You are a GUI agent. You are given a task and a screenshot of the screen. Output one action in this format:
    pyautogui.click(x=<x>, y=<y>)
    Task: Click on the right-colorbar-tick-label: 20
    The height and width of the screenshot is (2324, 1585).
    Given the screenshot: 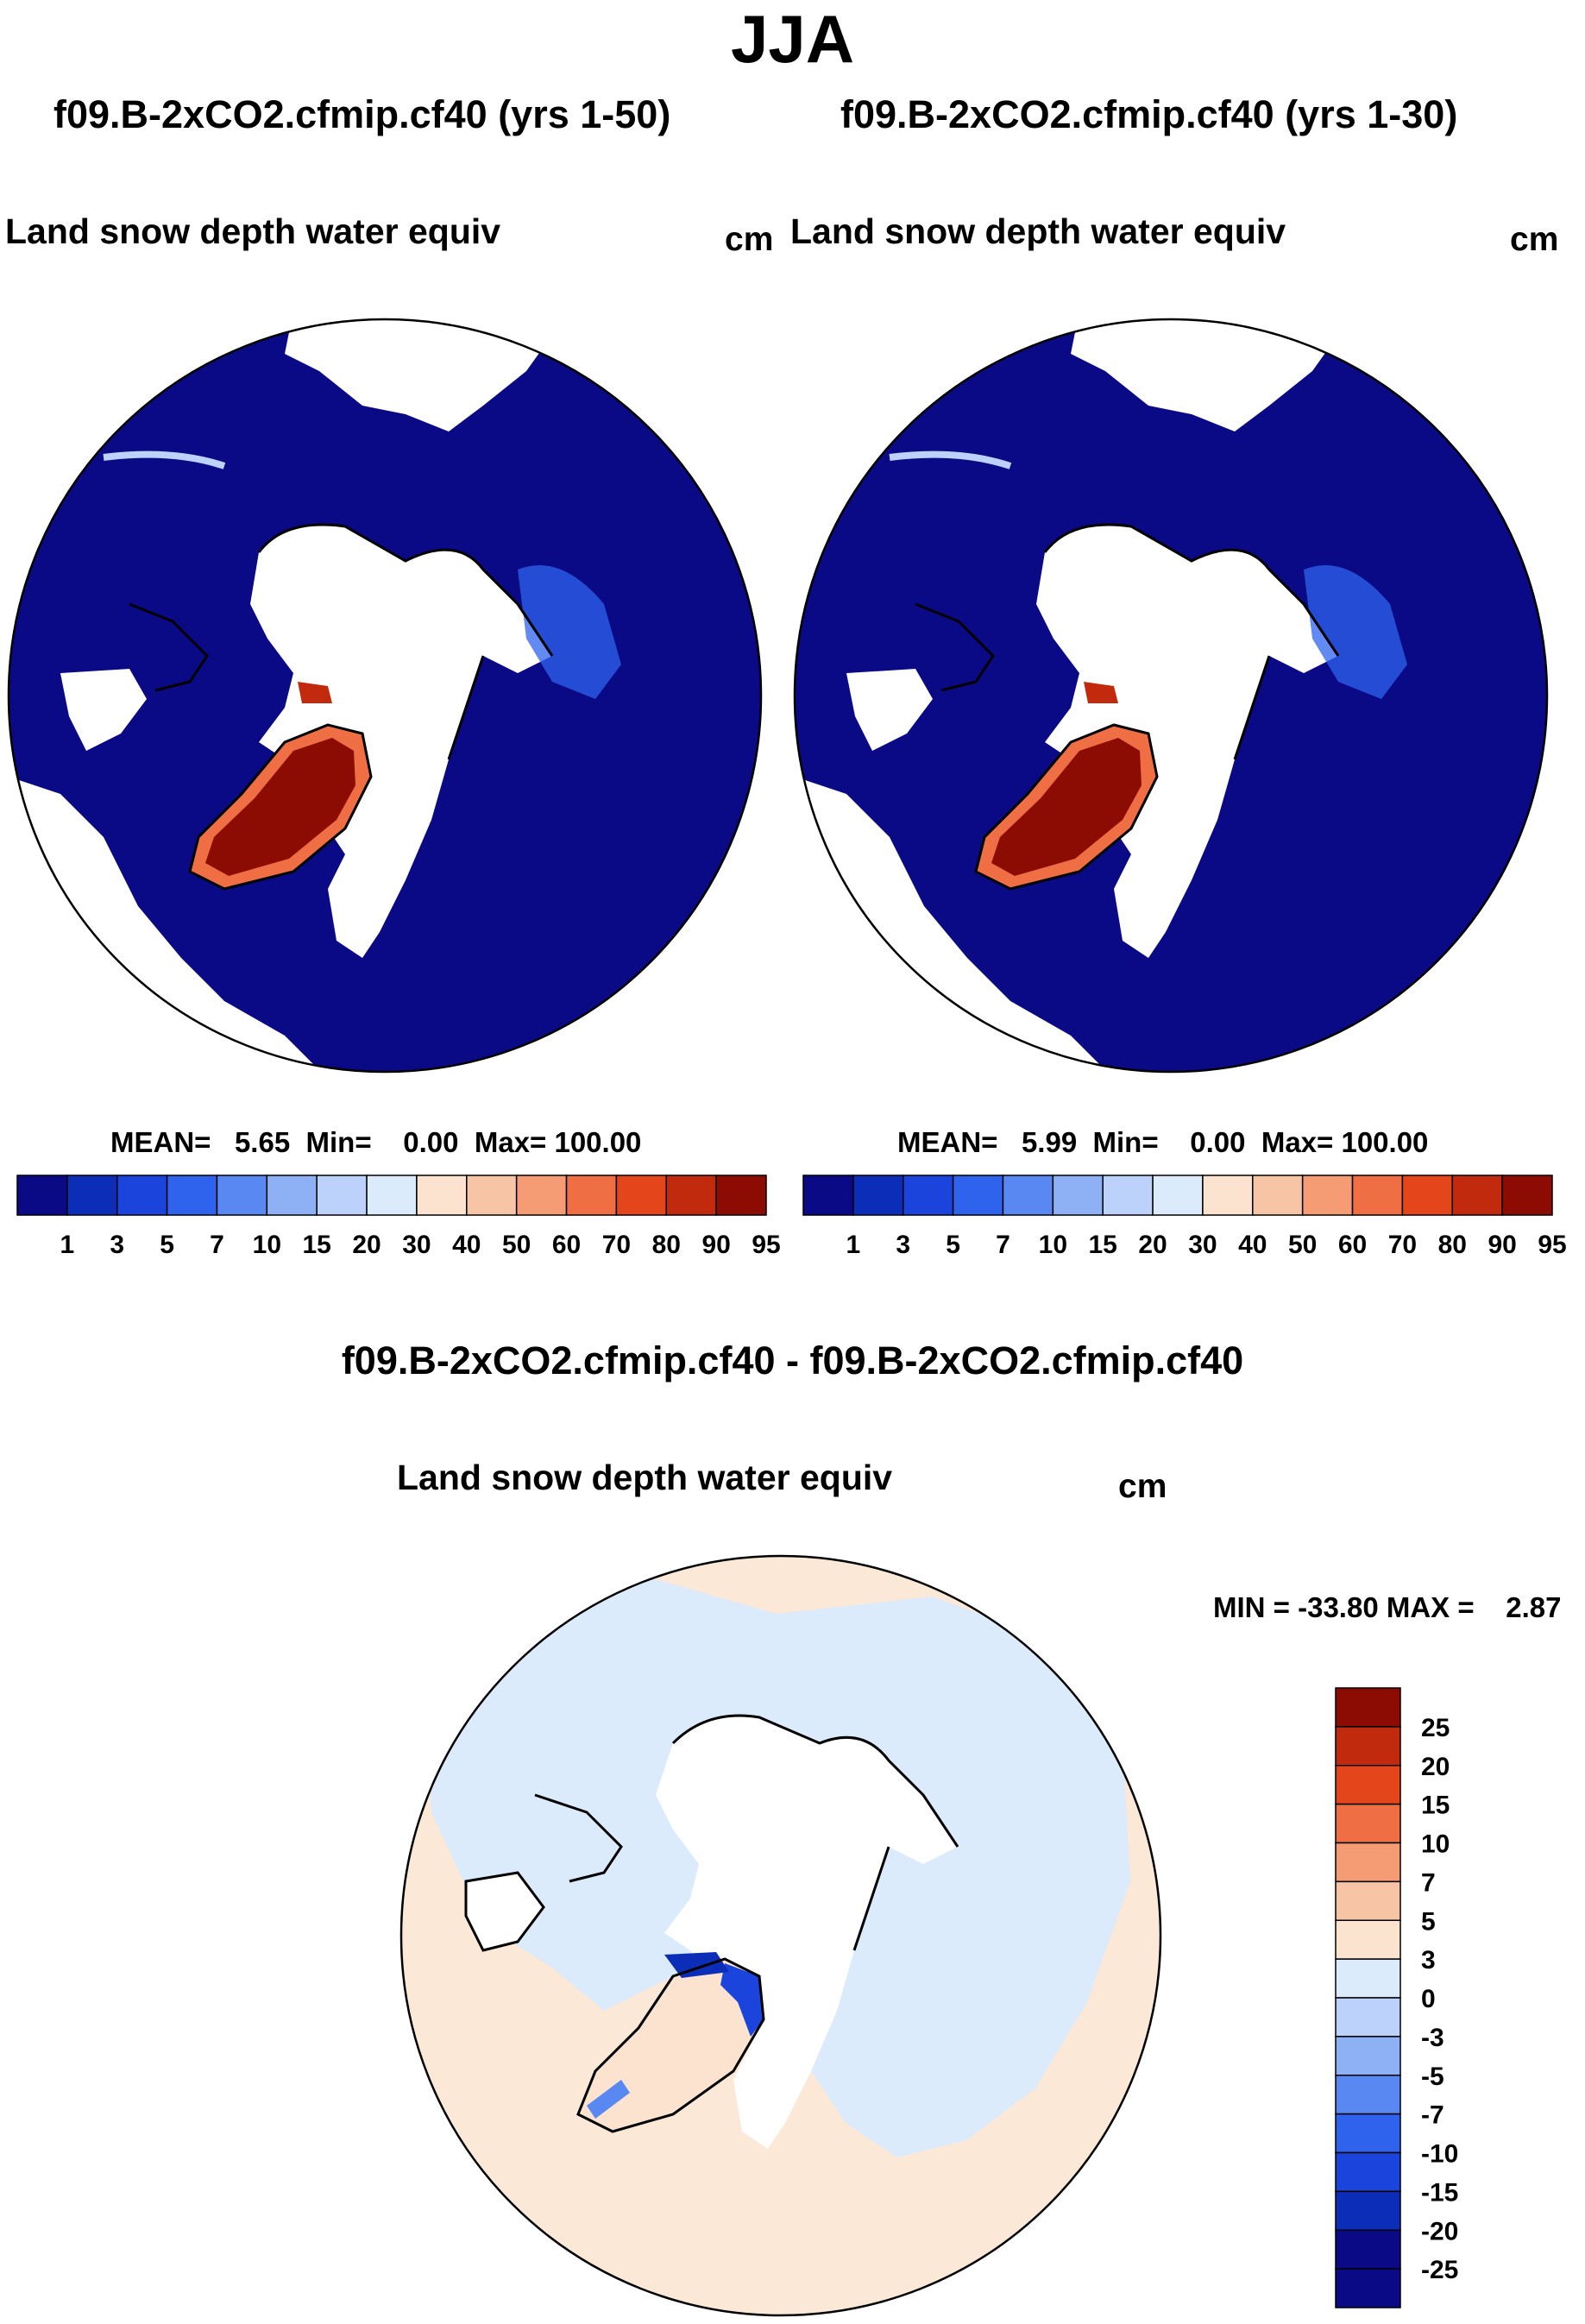 What is the action you would take?
    pyautogui.click(x=1152, y=1245)
    